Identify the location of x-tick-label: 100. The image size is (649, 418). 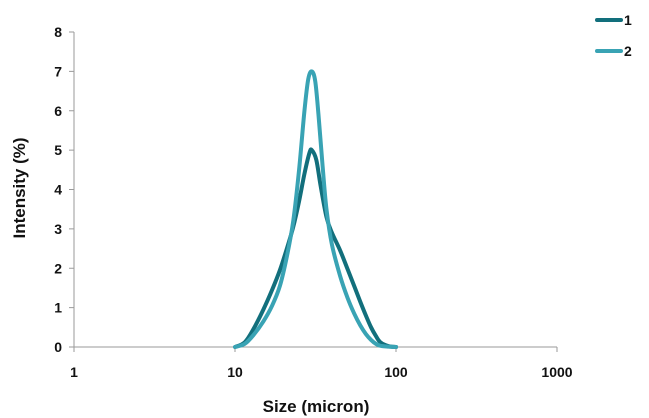
(396, 372).